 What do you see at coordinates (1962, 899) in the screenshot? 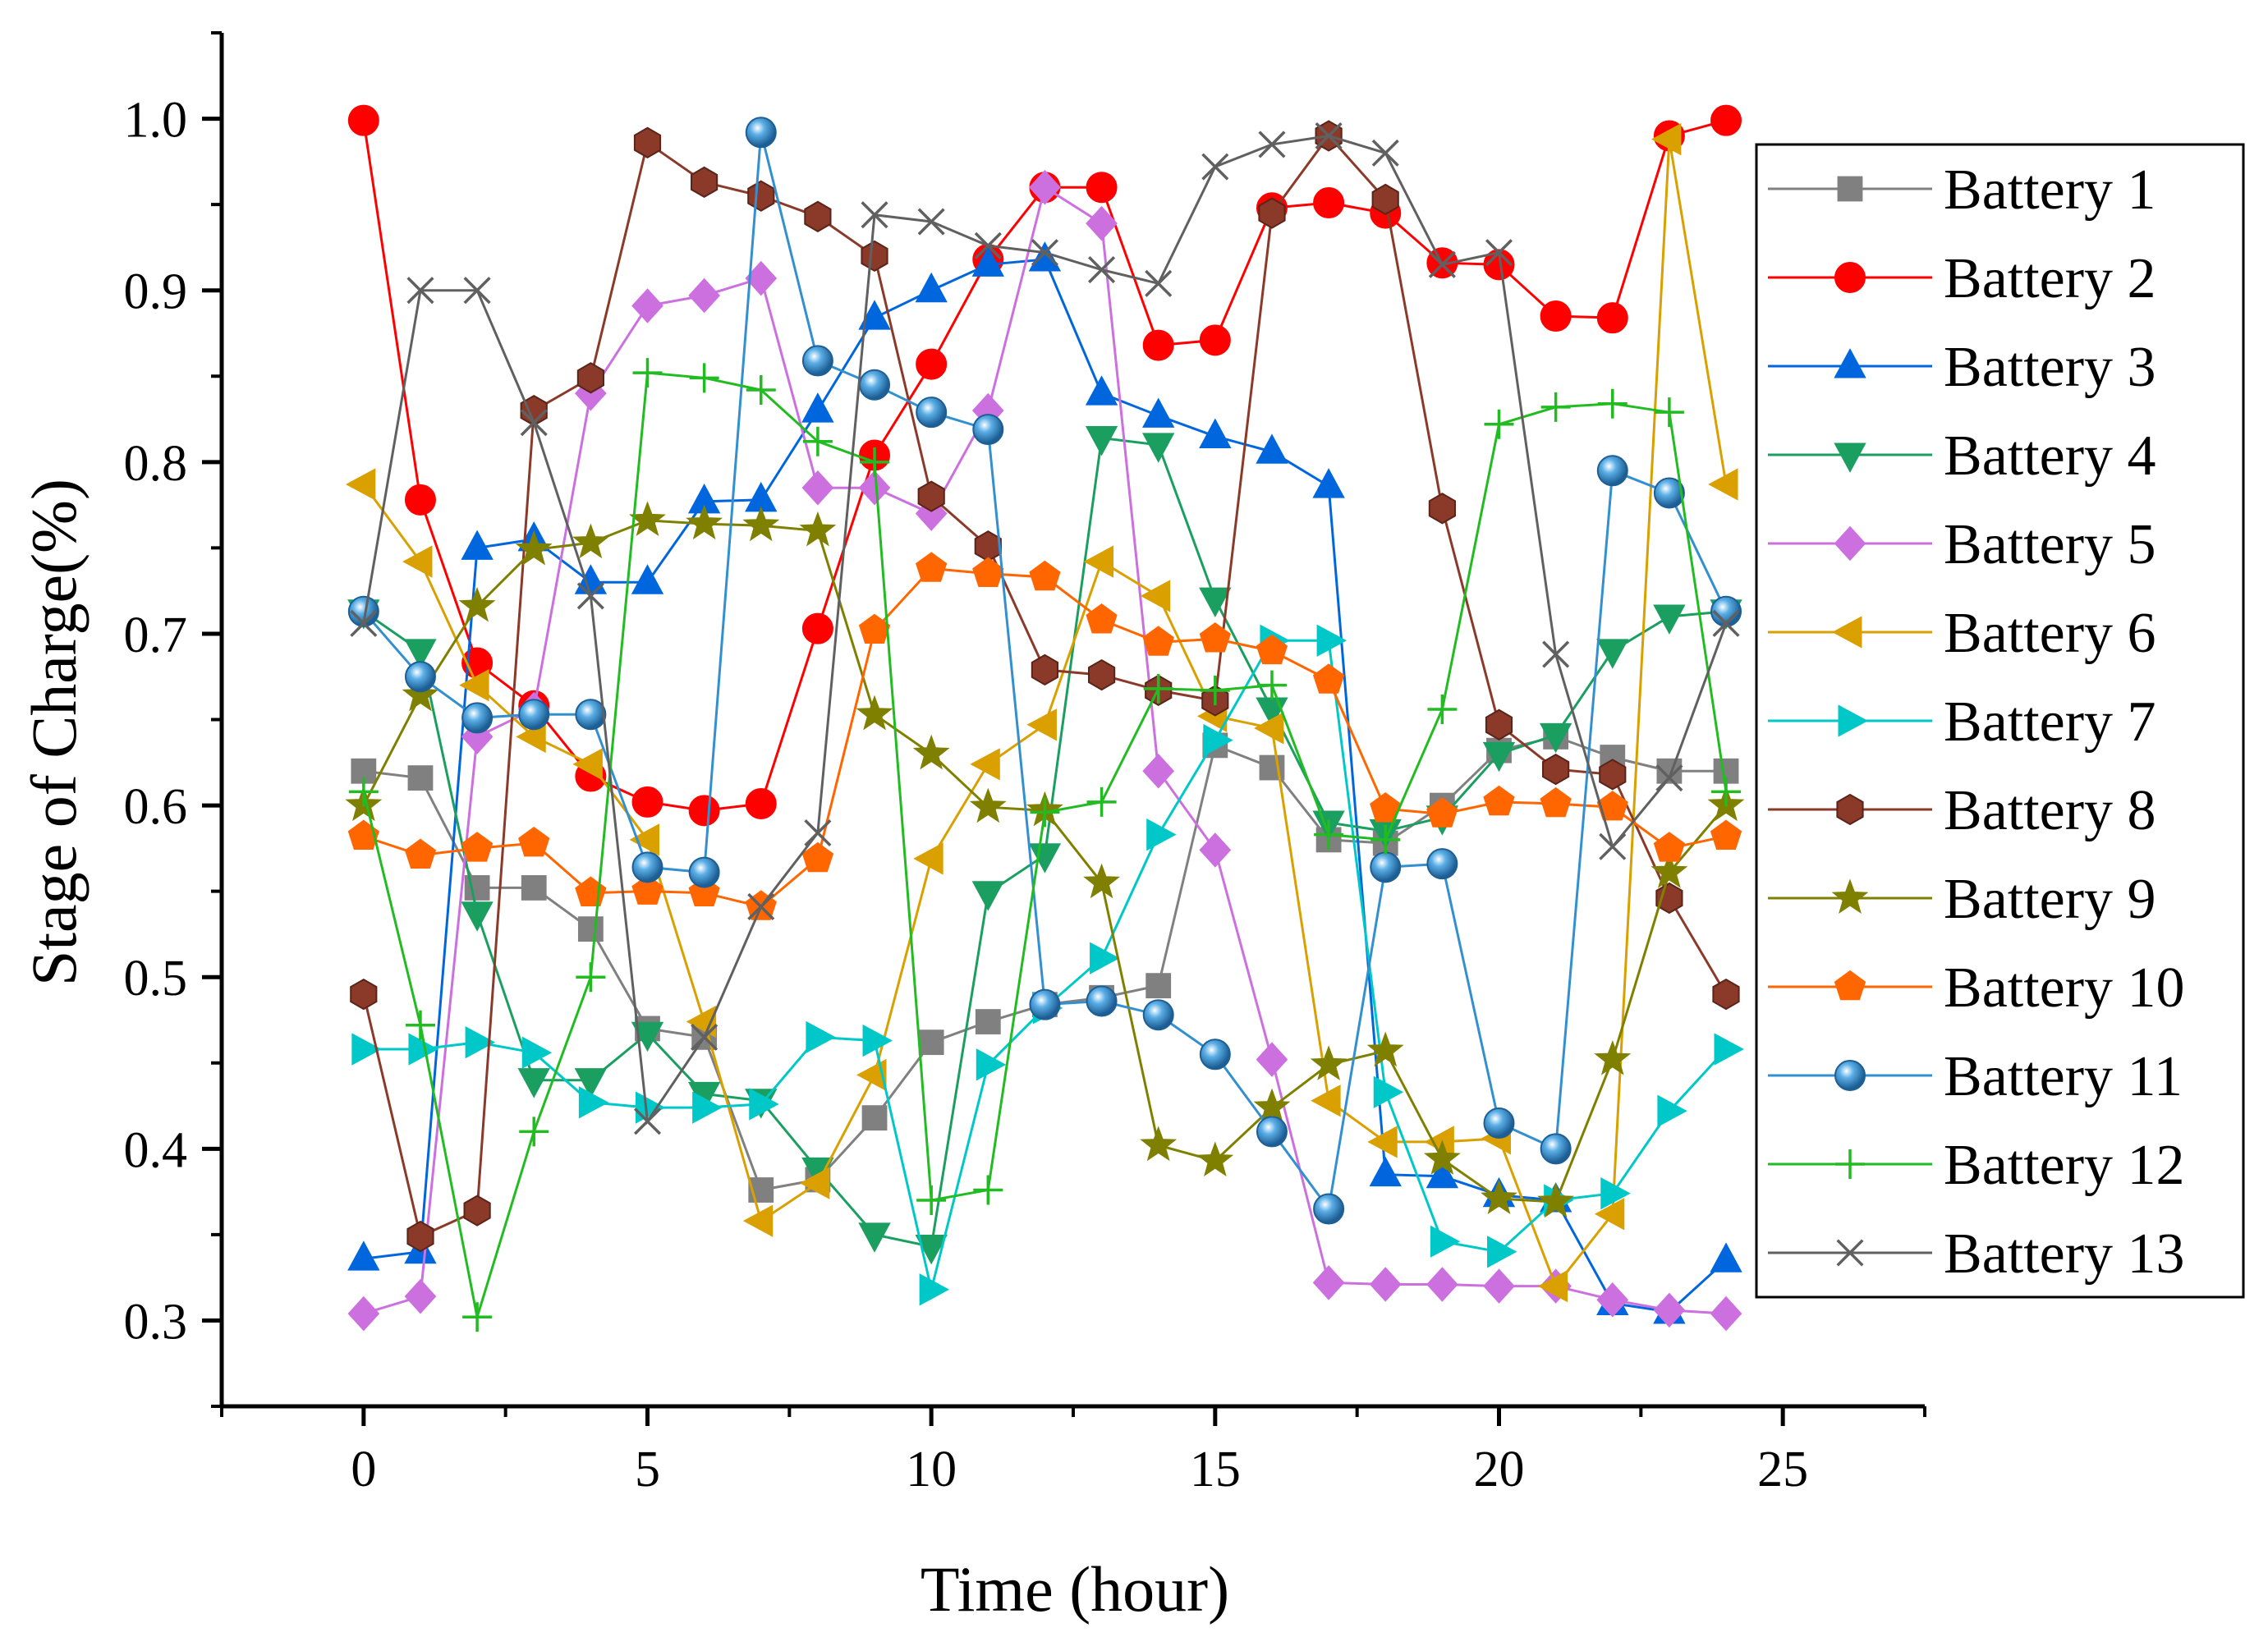
I see `legend-item: Battery 9` at bounding box center [1962, 899].